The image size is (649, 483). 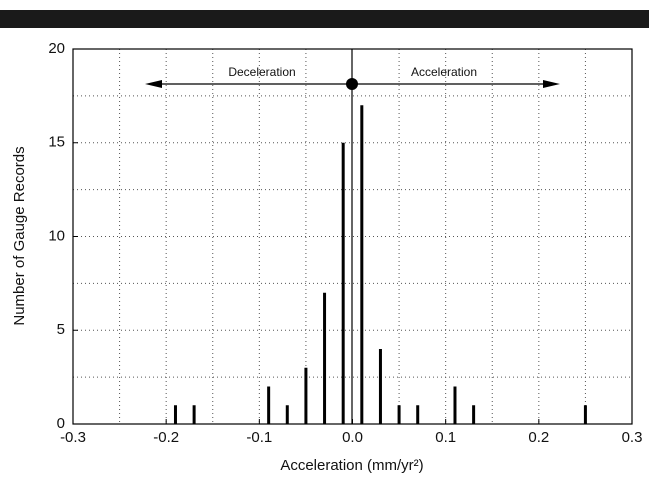 What do you see at coordinates (324, 19) in the screenshot?
I see `top-bar` at bounding box center [324, 19].